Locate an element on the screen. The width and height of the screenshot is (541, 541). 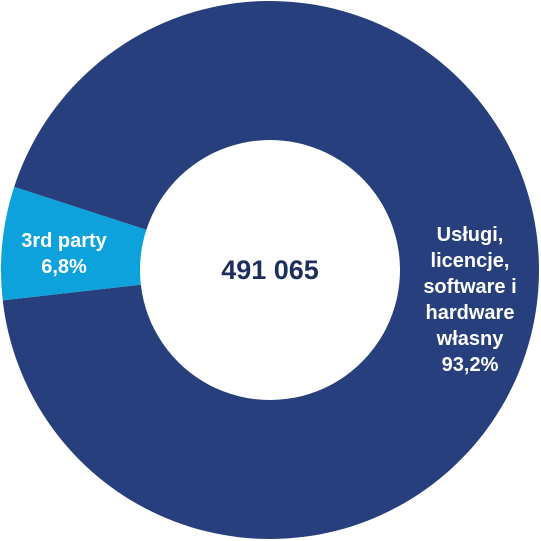
center-label: 491 065 is located at coordinates (270, 270).